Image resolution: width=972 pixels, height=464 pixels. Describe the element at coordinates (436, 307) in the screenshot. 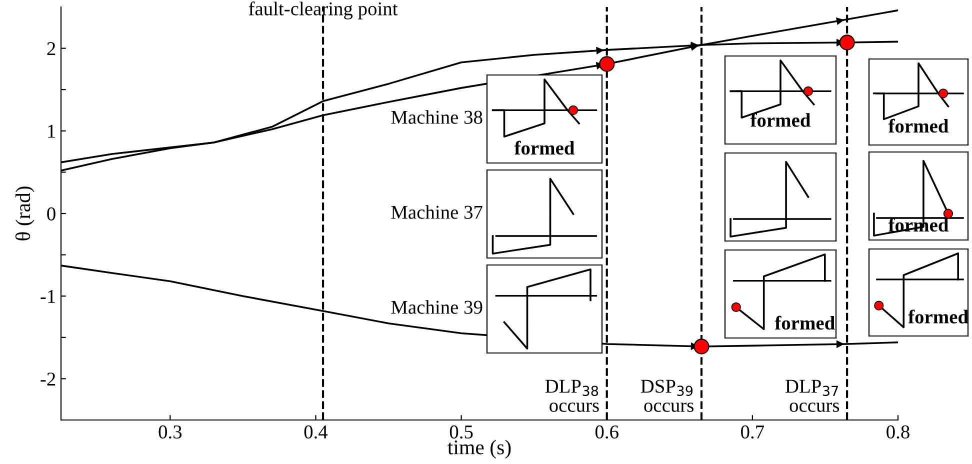

I see `annotation: Machine 39` at that location.